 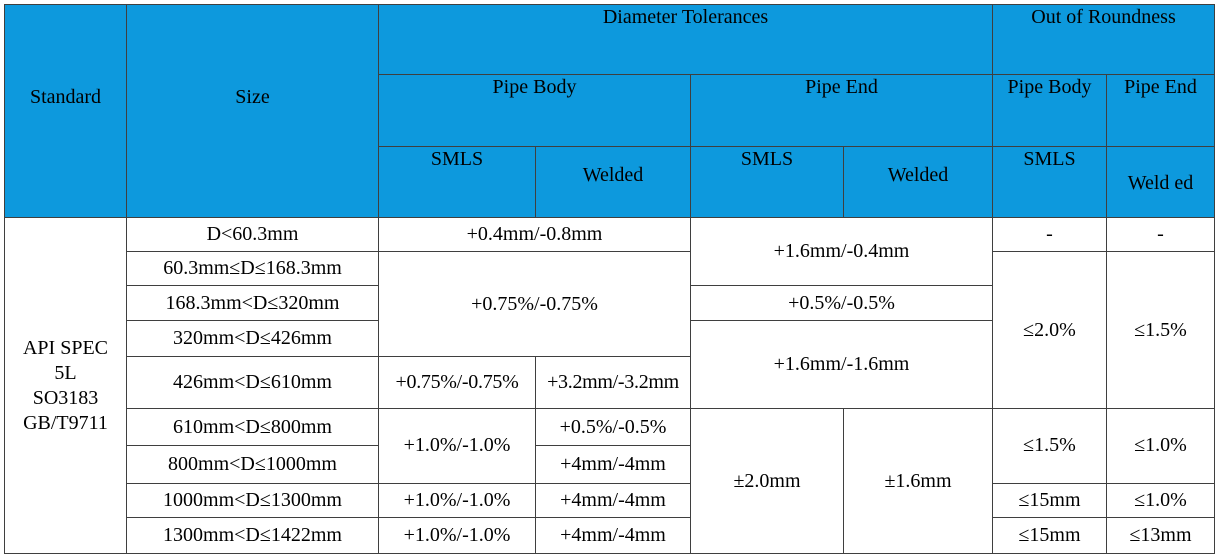 What do you see at coordinates (613, 427) in the screenshot?
I see `body-welded-cell: +0.5%/-0.5%` at bounding box center [613, 427].